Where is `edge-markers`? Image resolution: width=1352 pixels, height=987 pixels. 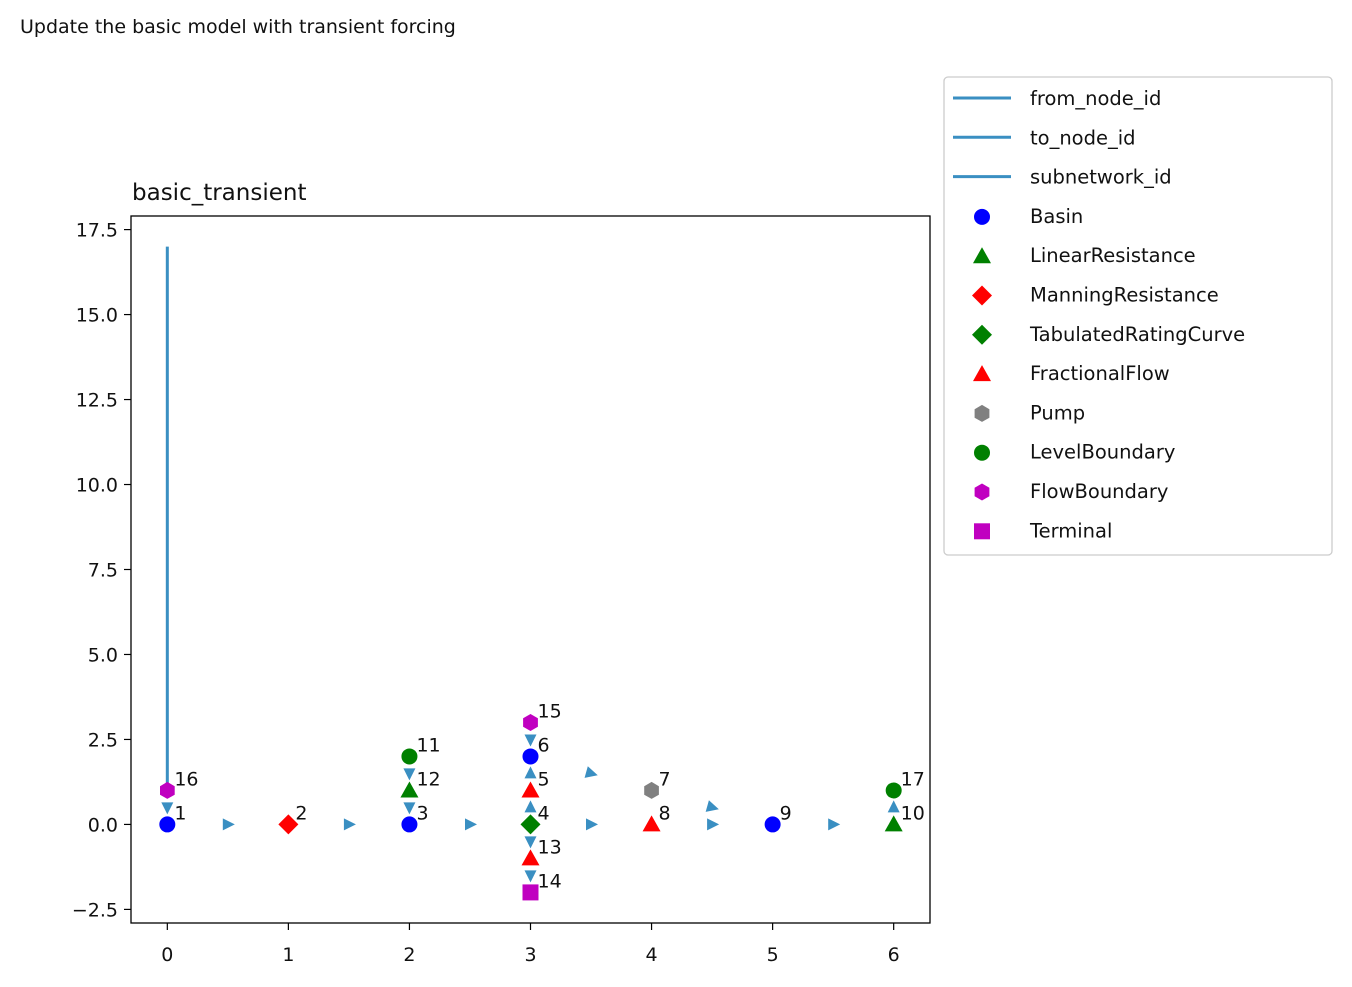
edge-markers is located at coordinates (530, 808).